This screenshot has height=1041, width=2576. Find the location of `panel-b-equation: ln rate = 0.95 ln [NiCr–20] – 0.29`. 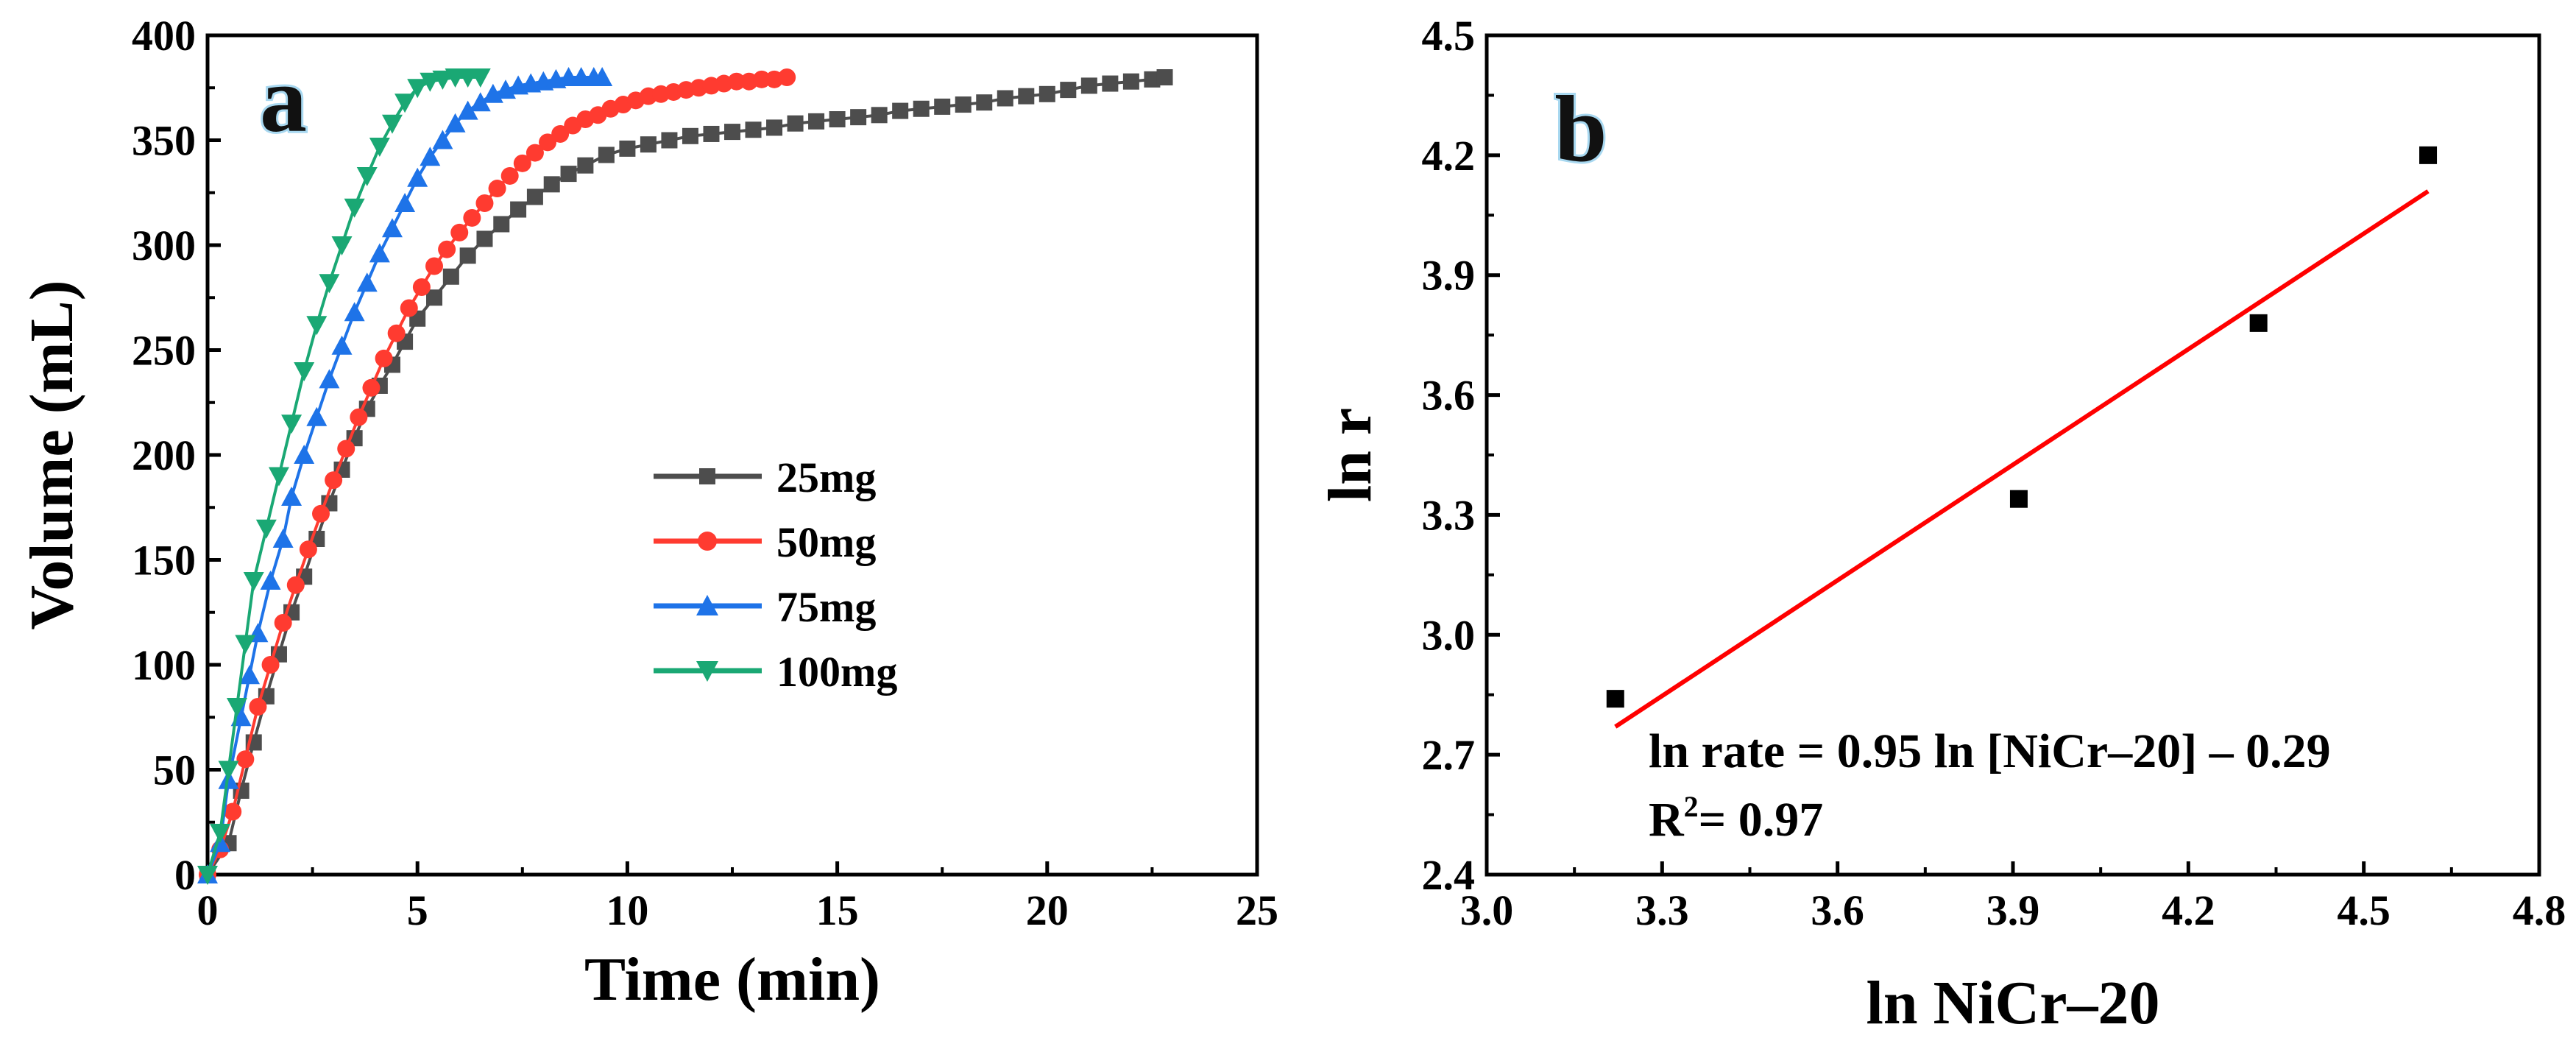

panel-b-equation: ln rate = 0.95 ln [NiCr–20] – 0.29 is located at coordinates (1990, 751).